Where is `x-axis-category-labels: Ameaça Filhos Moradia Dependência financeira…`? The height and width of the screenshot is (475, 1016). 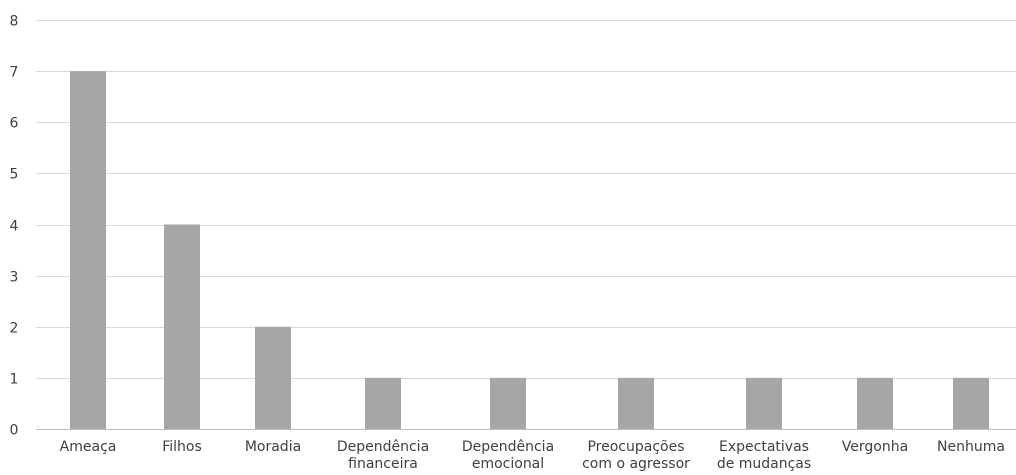
x-axis-category-labels: Ameaça Filhos Moradia Dependência financeira… is located at coordinates (532, 455).